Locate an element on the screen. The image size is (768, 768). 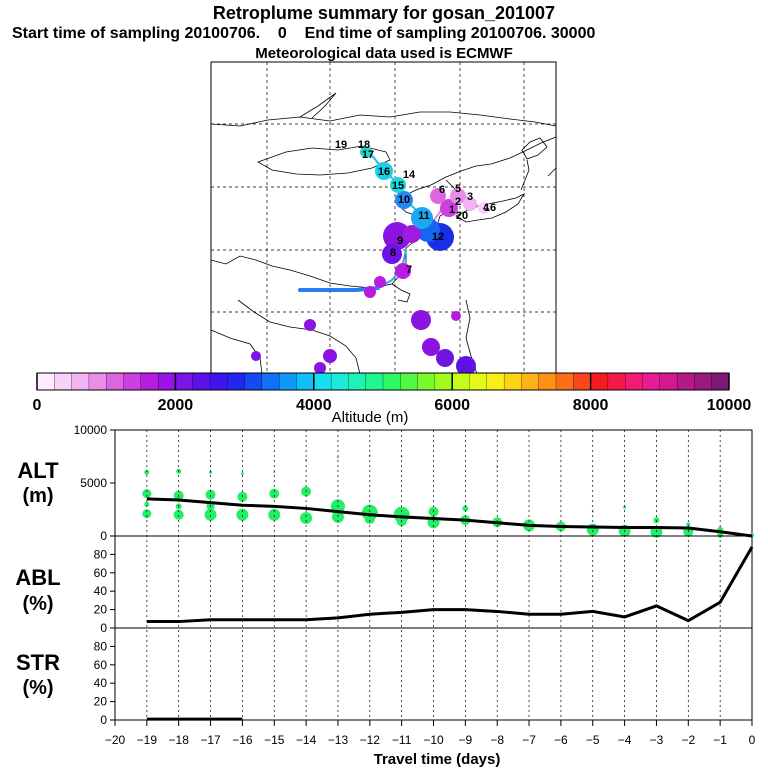
x-tick-label: 0 is located at coordinates (752, 740).